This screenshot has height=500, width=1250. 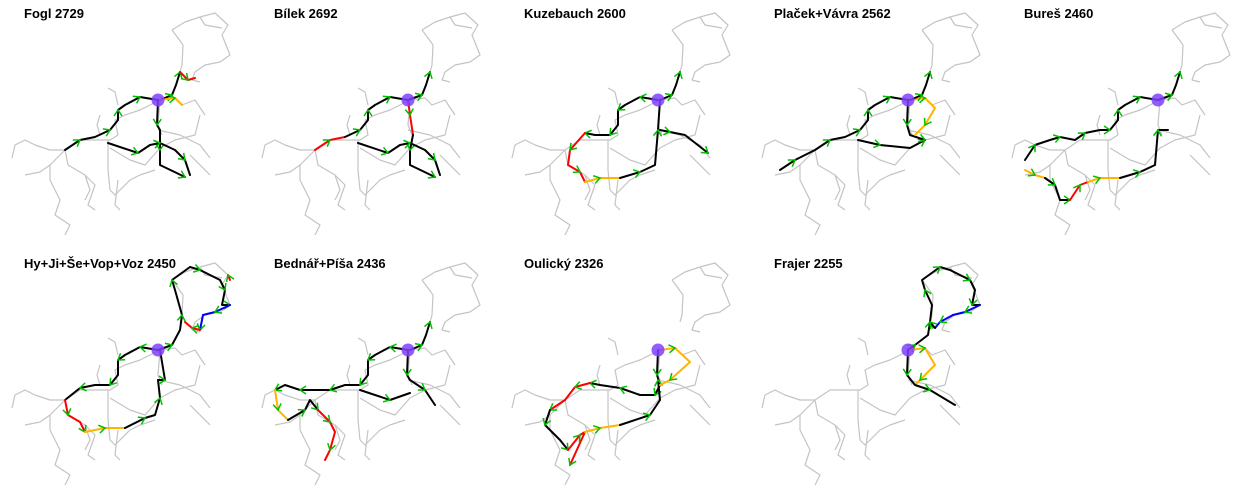 What do you see at coordinates (54, 13) in the screenshot?
I see `panel-title: Fogl 2729` at bounding box center [54, 13].